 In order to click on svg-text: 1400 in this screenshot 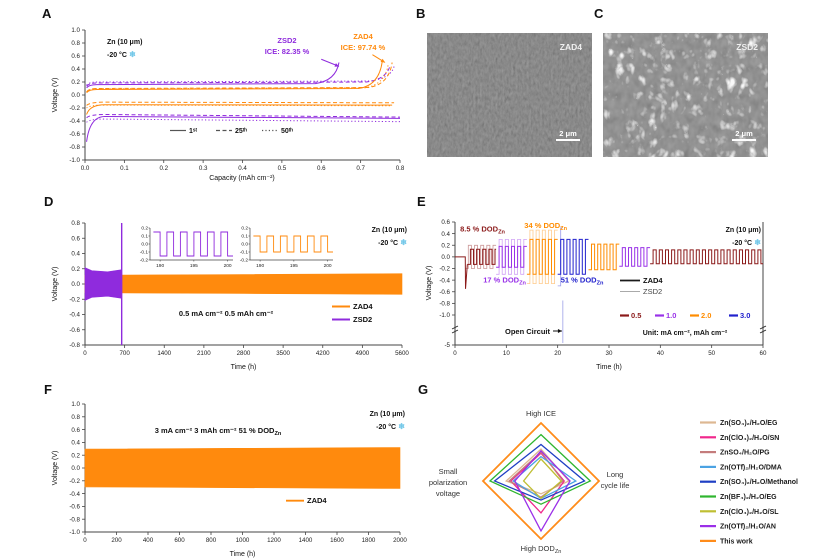, I will do `click(306, 540)`.